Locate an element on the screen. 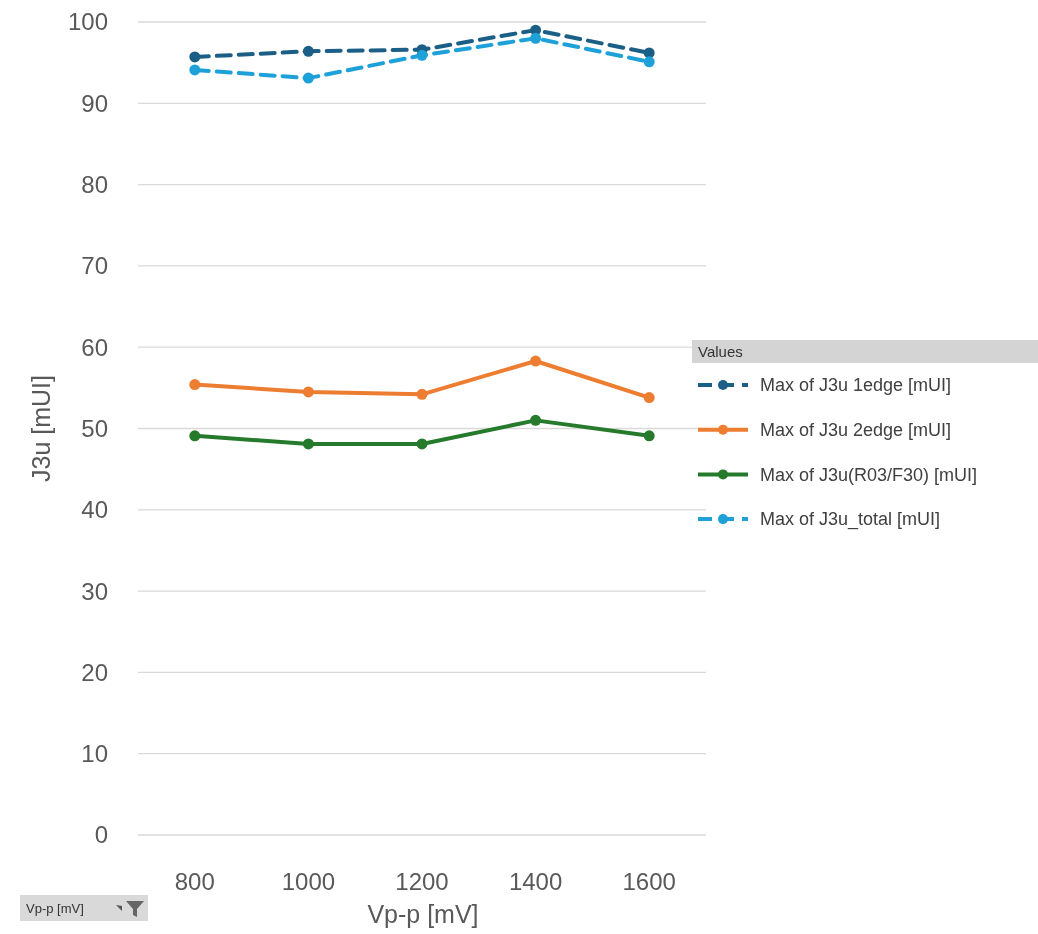  y-tick-label: 0 is located at coordinates (101, 835).